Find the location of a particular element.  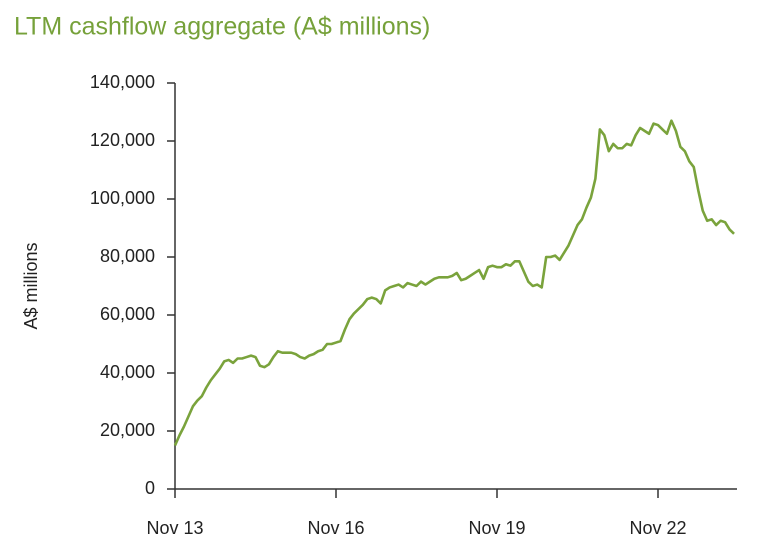

y-axis-label: A$ millions is located at coordinates (31, 285).